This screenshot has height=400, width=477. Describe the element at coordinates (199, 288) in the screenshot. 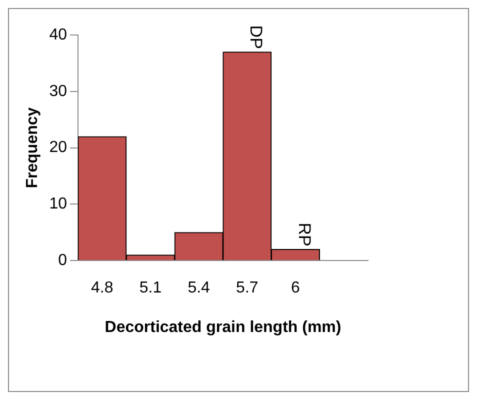

I see `x-tick-label: 5.4` at that location.